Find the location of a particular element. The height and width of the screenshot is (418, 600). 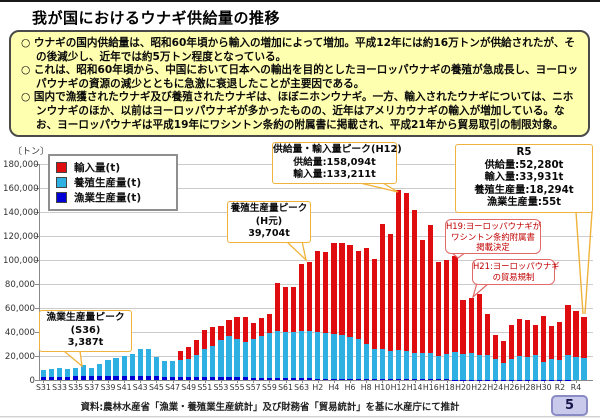

x-tick-label: S63 is located at coordinates (302, 387).